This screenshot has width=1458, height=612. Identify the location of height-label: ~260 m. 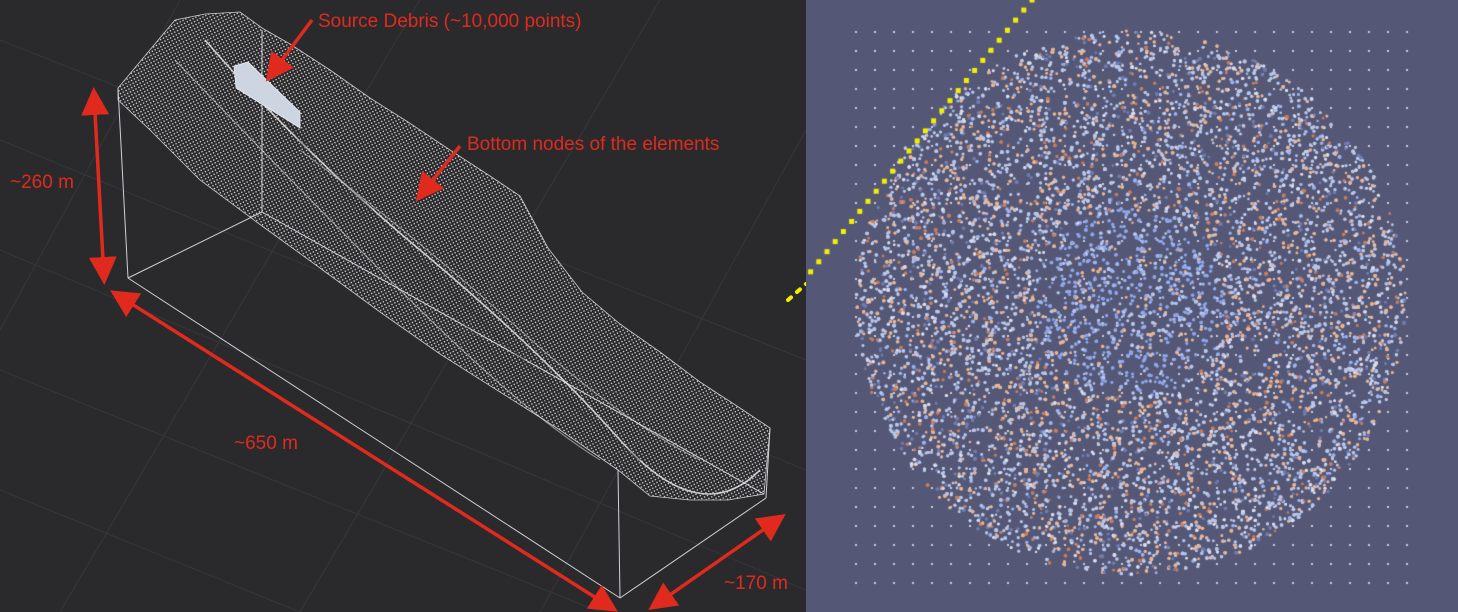
(42, 182).